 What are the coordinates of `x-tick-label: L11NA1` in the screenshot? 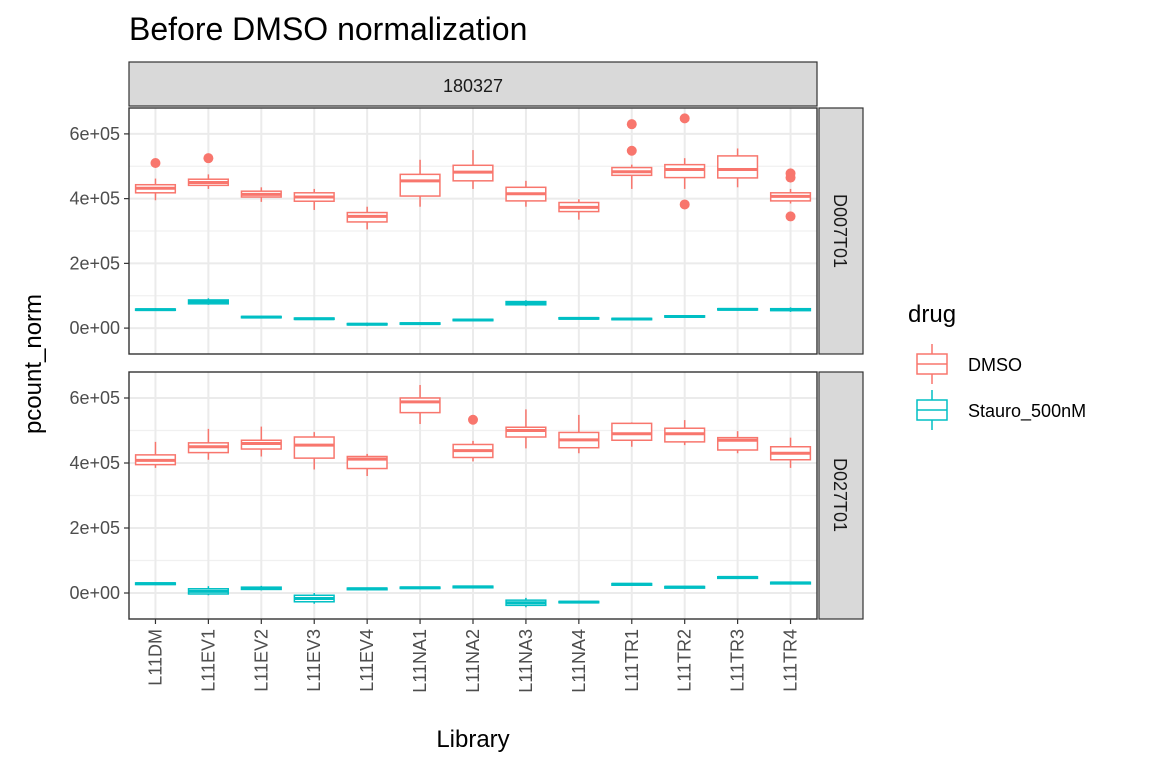 It's located at (420, 661).